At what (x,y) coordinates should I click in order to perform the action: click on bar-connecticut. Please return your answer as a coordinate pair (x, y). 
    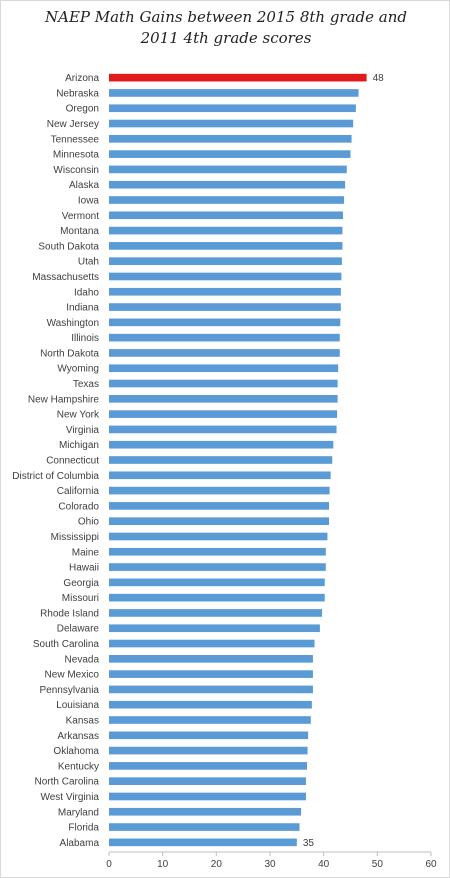
    Looking at the image, I should click on (221, 460).